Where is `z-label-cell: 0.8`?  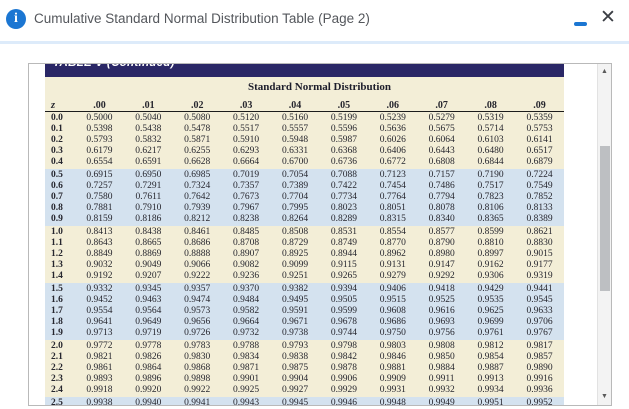 z-label-cell: 0.8 is located at coordinates (57, 208).